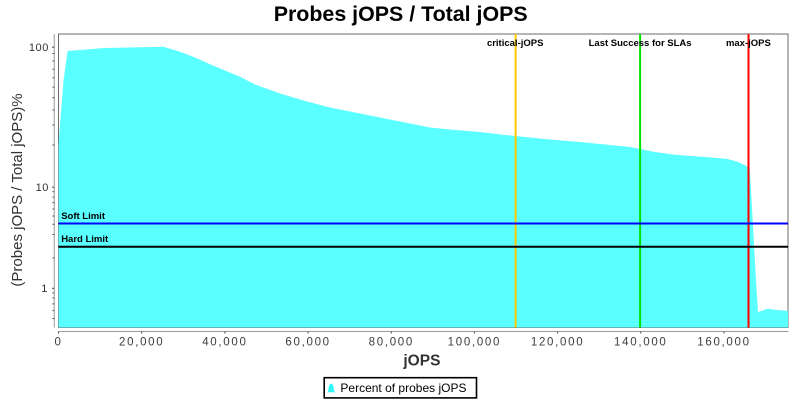 Image resolution: width=800 pixels, height=400 pixels. What do you see at coordinates (44, 289) in the screenshot?
I see `svg-text: 1` at bounding box center [44, 289].